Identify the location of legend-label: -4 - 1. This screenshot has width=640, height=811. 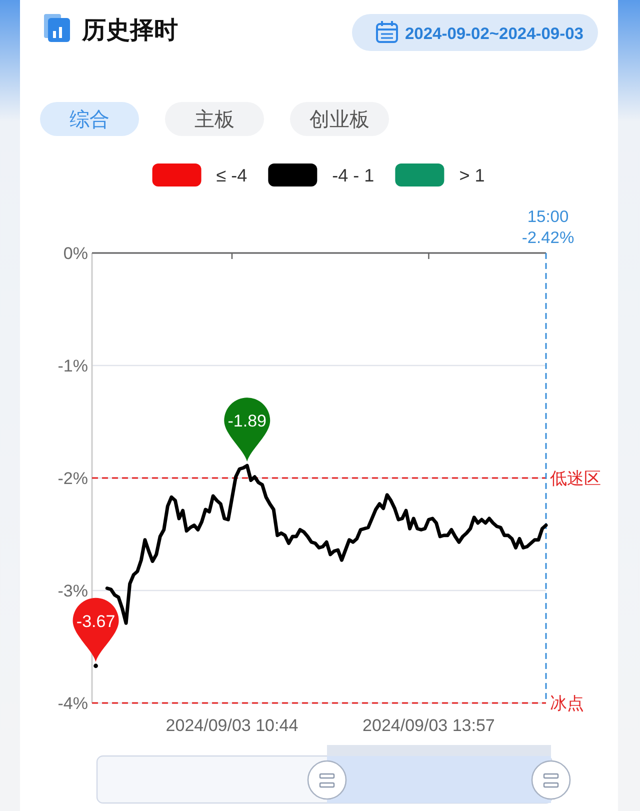
(353, 176).